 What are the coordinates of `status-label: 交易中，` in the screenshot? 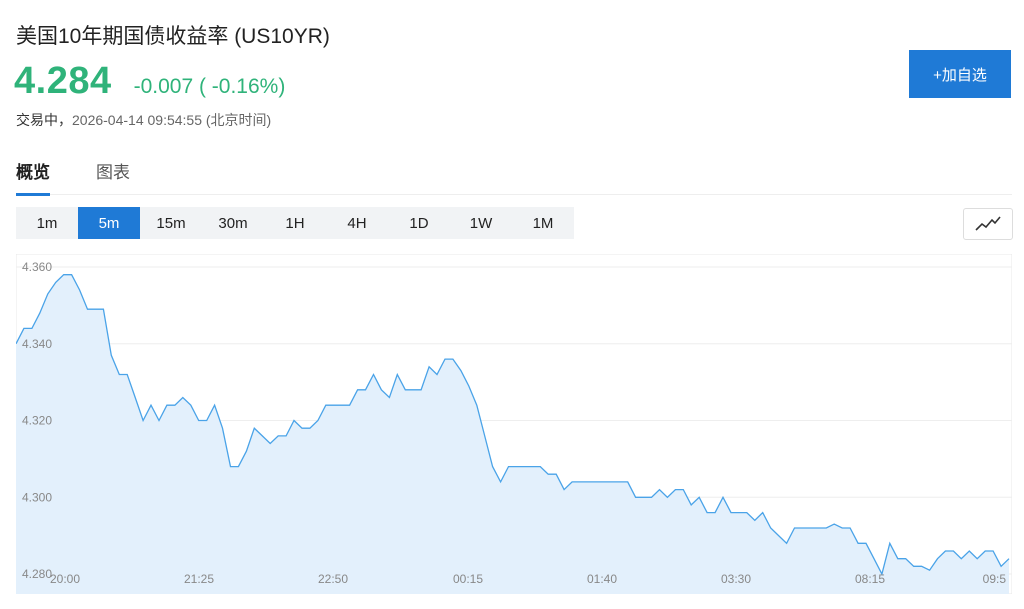 It's located at (44, 120).